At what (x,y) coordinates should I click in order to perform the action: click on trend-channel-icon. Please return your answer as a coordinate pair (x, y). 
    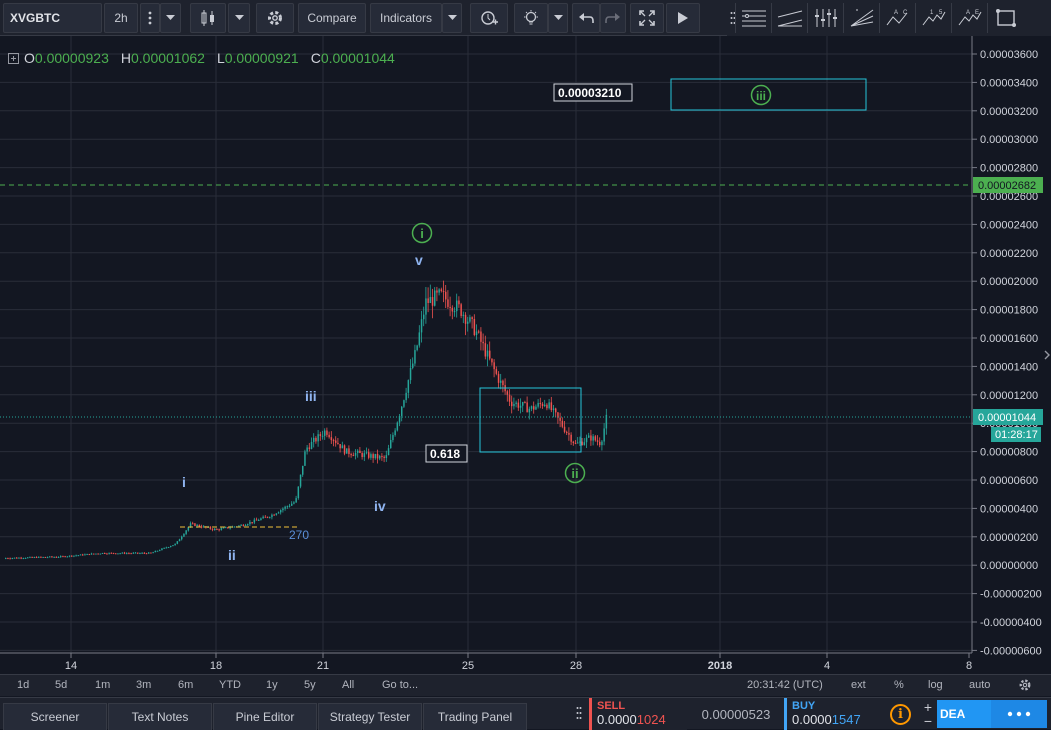
    Looking at the image, I should click on (789, 18).